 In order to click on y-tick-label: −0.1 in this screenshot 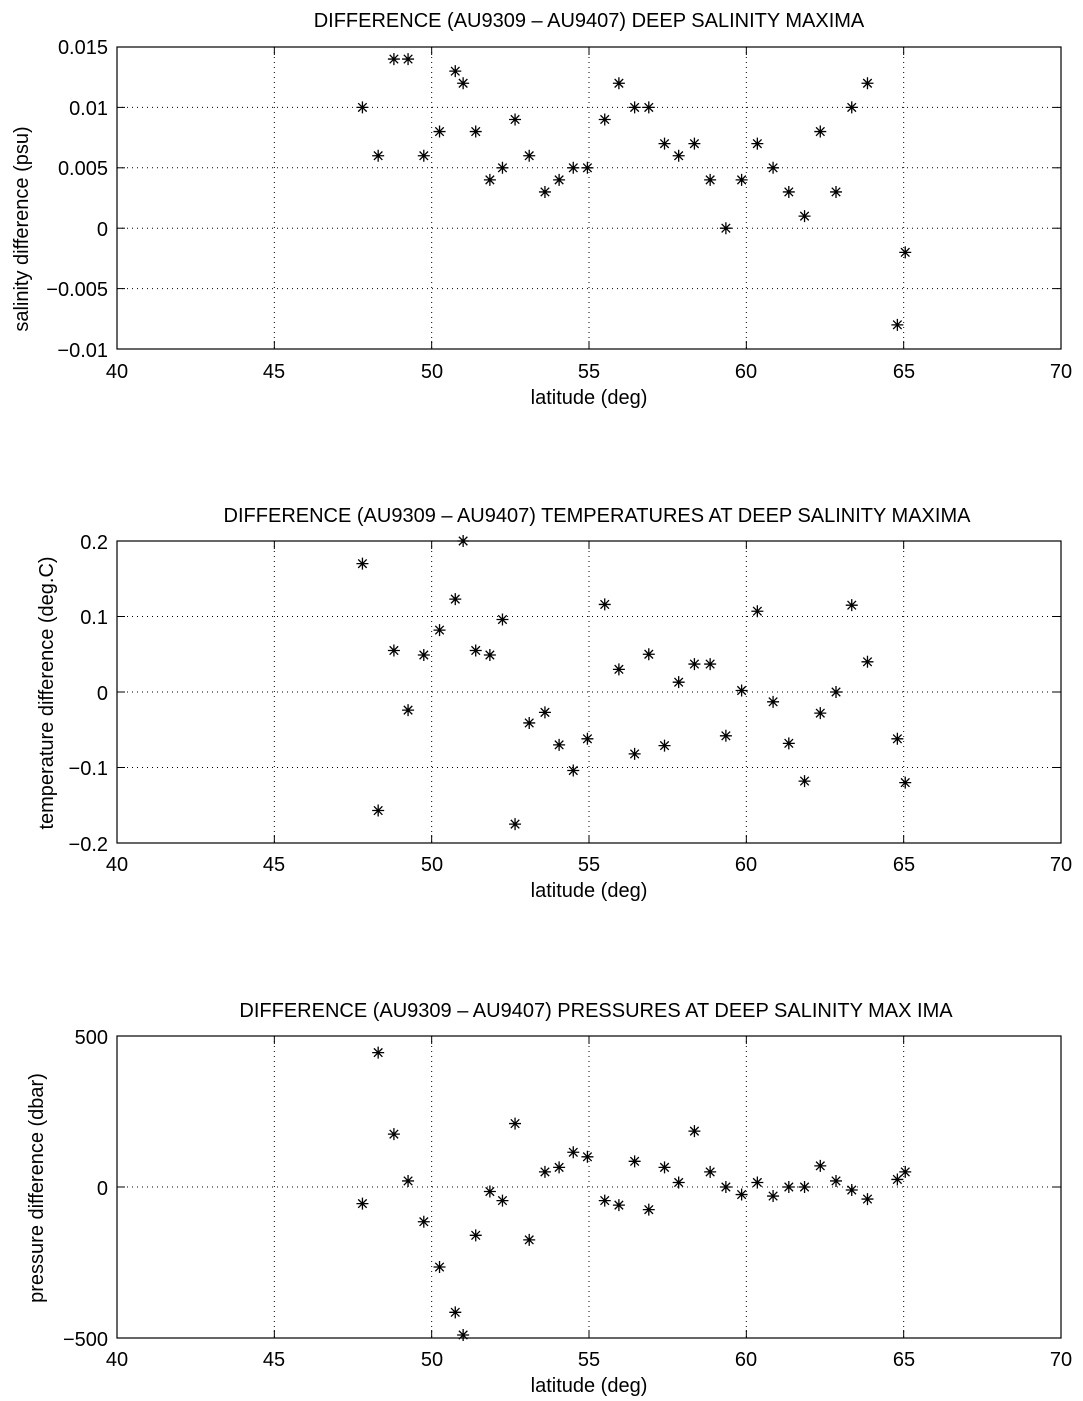, I will do `click(88, 769)`.